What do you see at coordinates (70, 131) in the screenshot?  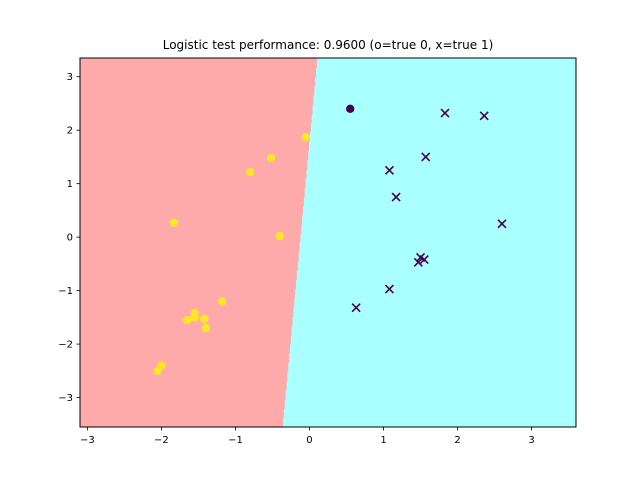 I see `y-tick-label: 2` at bounding box center [70, 131].